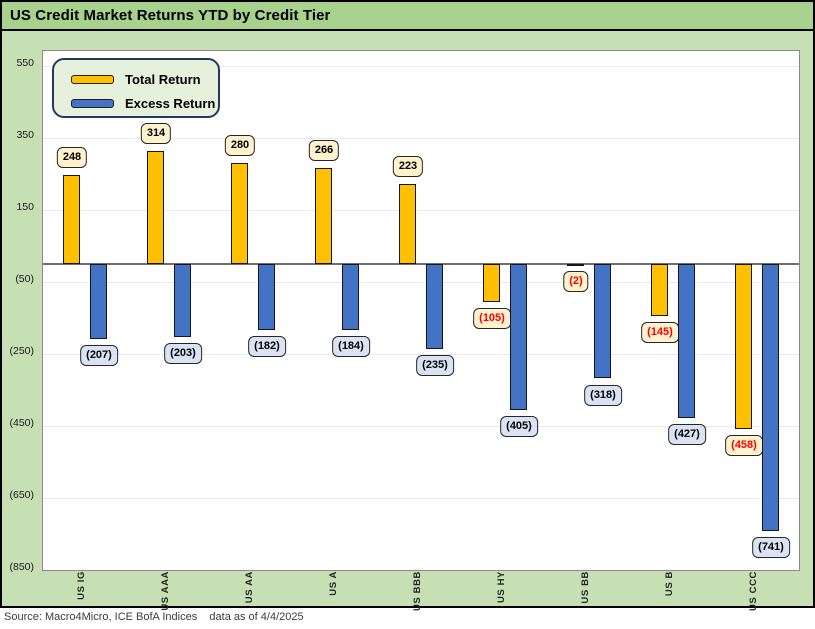  Describe the element at coordinates (24, 279) in the screenshot. I see `y-axis-tick-label: (50)` at that location.